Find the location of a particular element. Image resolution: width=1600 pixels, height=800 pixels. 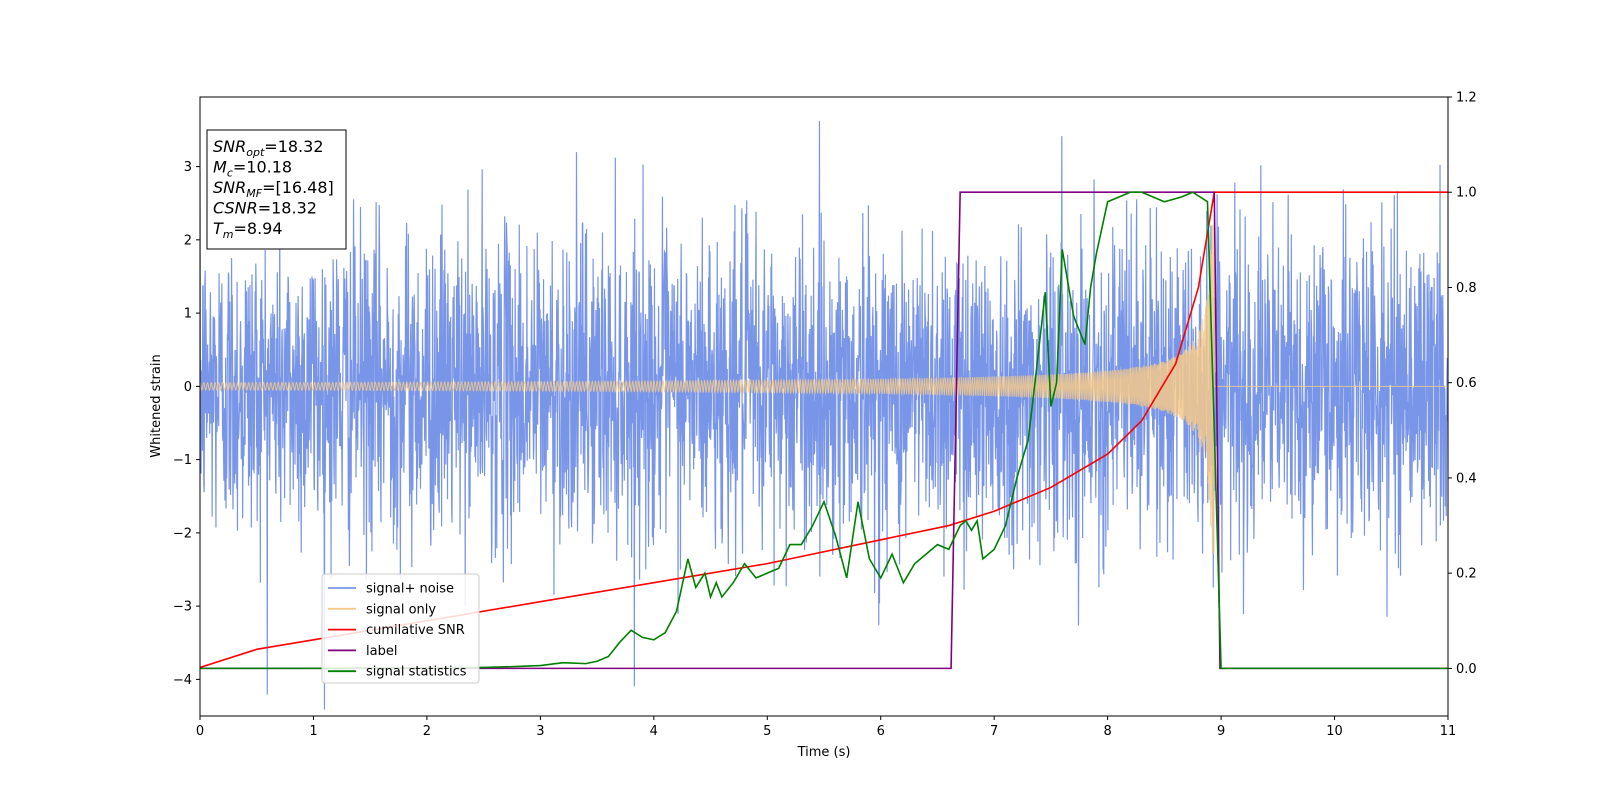

y-left-tick-label: 3 is located at coordinates (188, 167).